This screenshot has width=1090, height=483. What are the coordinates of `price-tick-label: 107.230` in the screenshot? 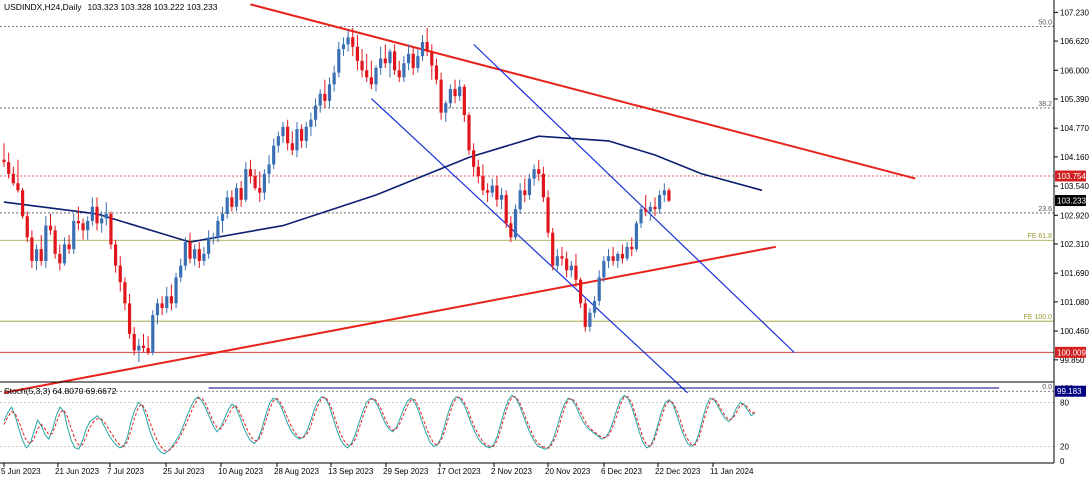 It's located at (1074, 12).